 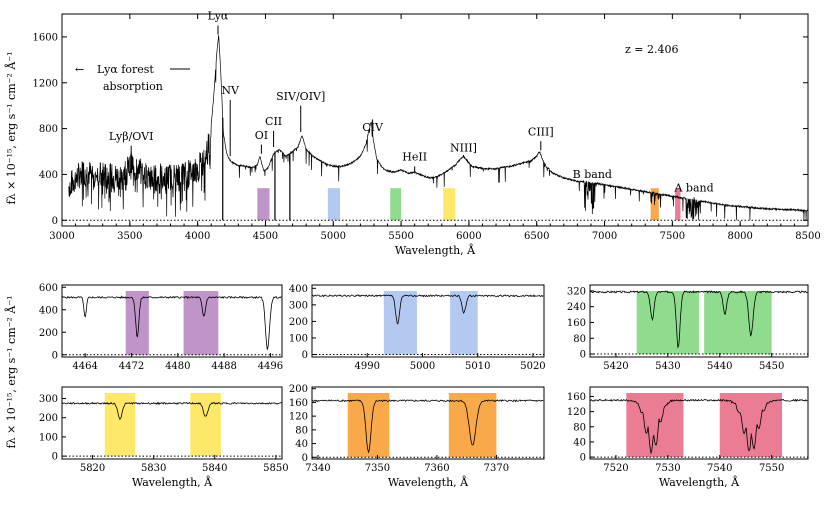 What do you see at coordinates (218, 16) in the screenshot?
I see `main-annotation-1: Lyα` at bounding box center [218, 16].